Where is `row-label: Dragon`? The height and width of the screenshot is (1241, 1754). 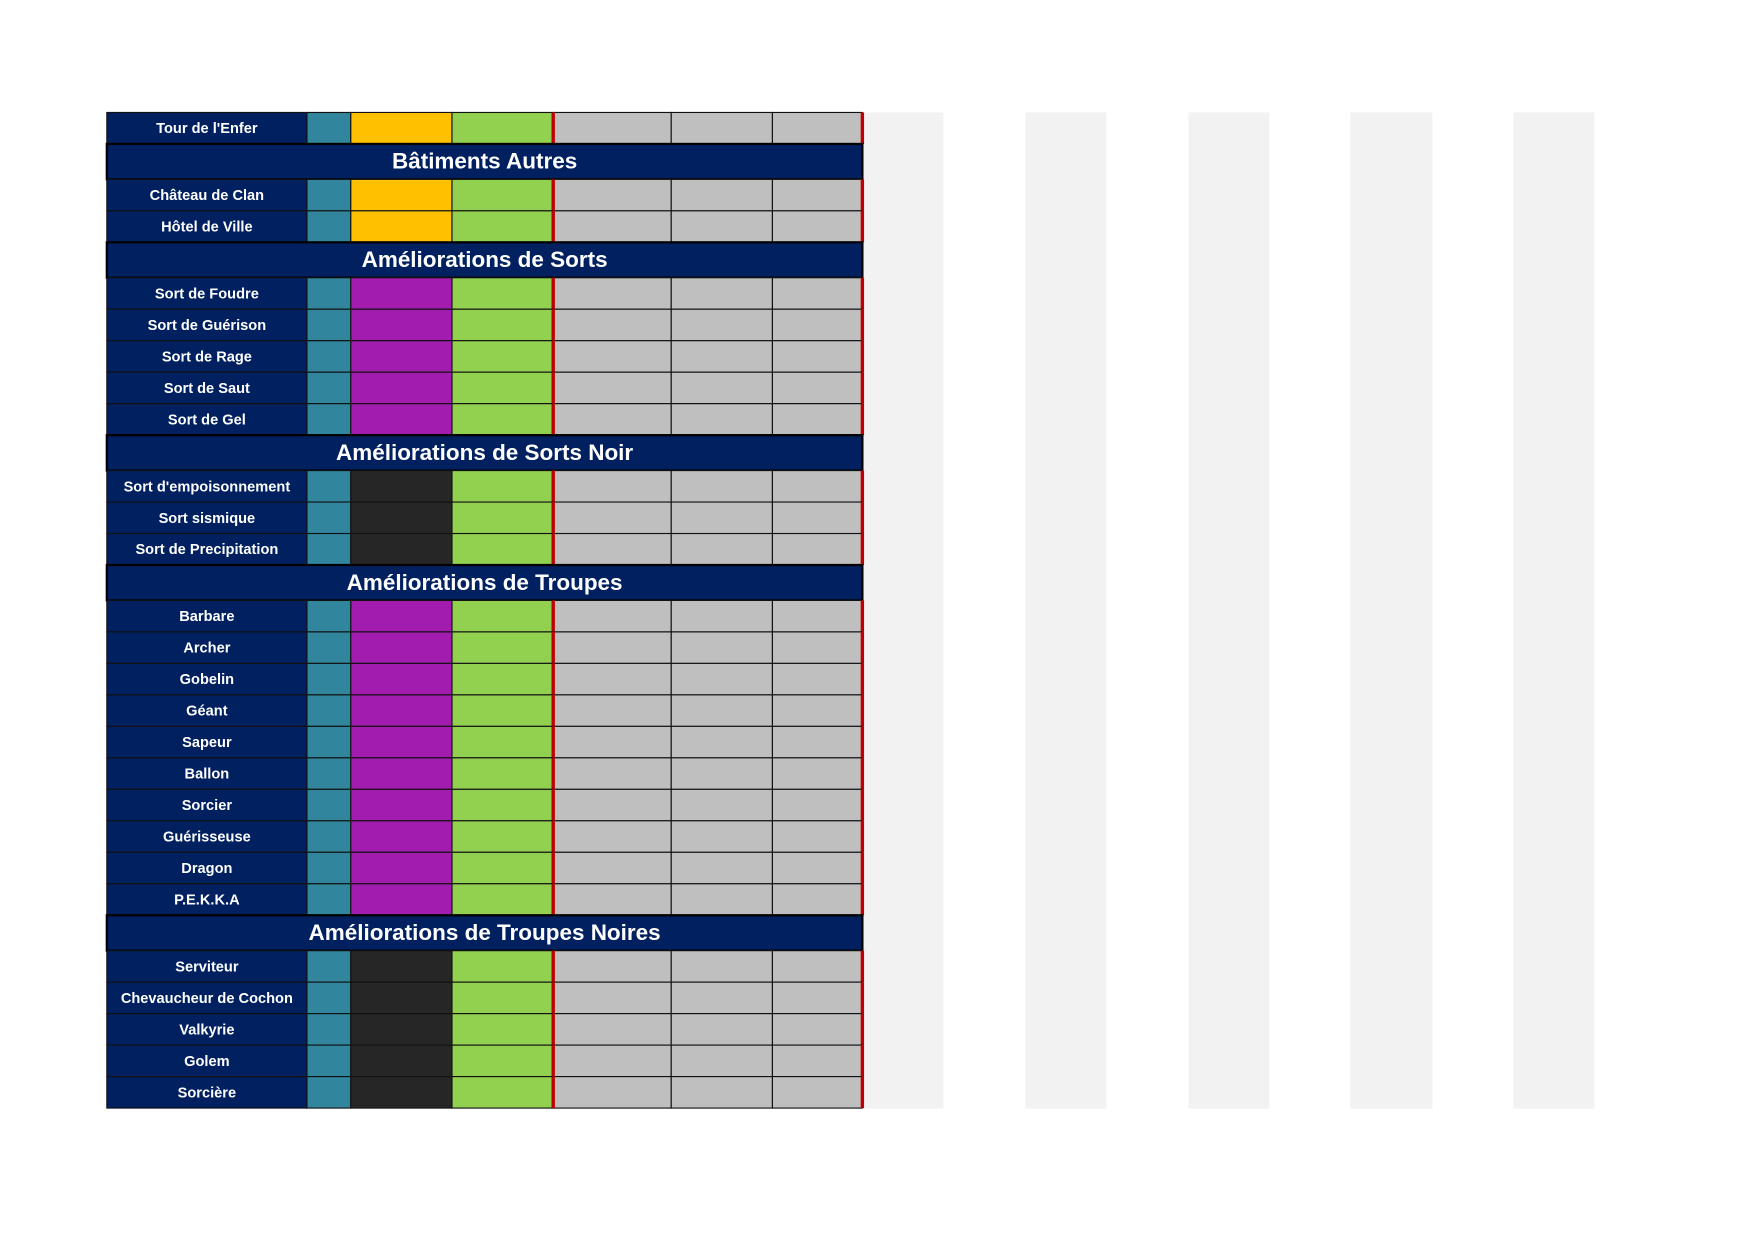 row-label: Dragon is located at coordinates (206, 869).